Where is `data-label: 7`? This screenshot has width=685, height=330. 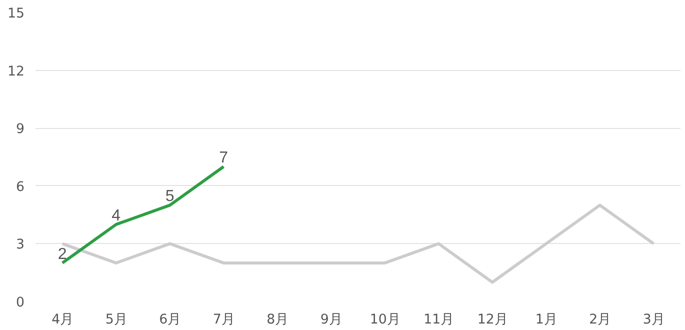
data-label: 7 is located at coordinates (223, 158).